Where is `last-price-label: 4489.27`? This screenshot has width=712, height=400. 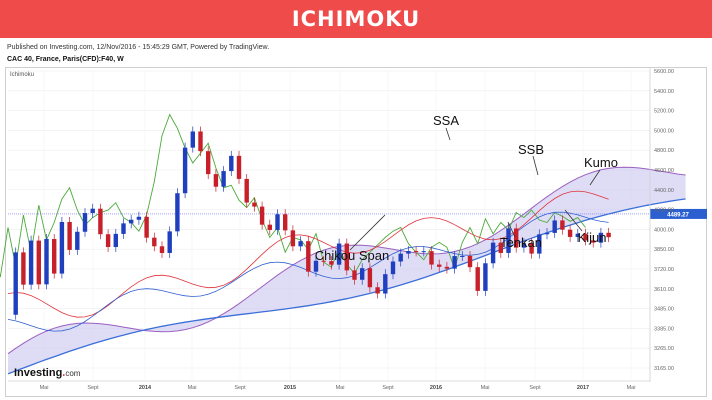
last-price-label: 4489.27 is located at coordinates (678, 215).